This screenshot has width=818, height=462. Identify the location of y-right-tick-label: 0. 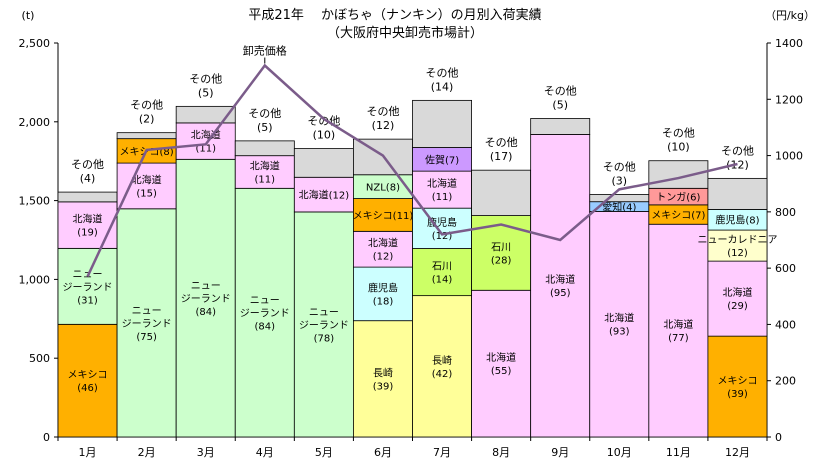
(778, 437).